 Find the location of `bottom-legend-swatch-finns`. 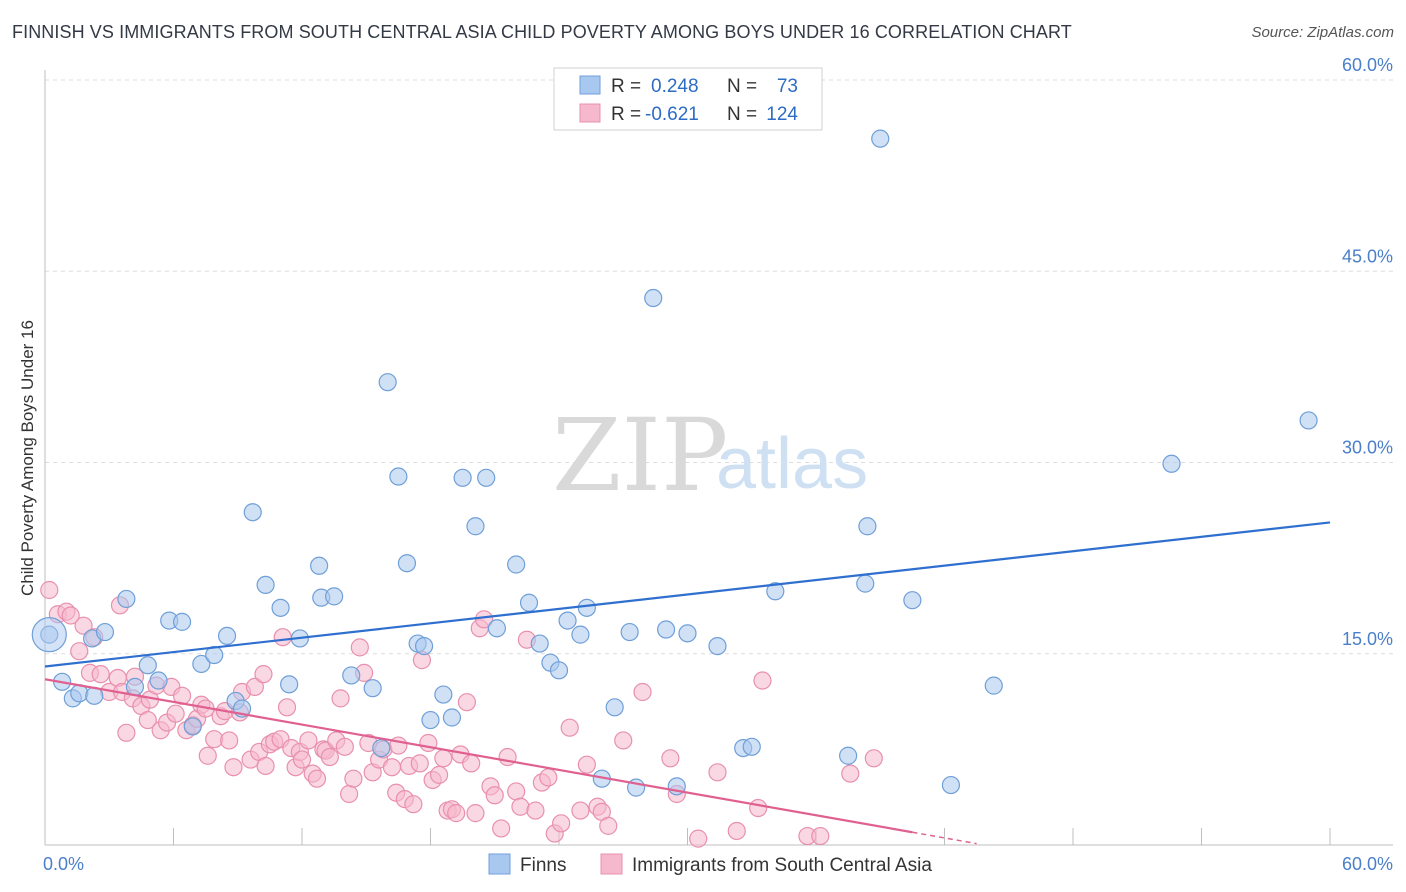

bottom-legend-swatch-finns is located at coordinates (499, 864).